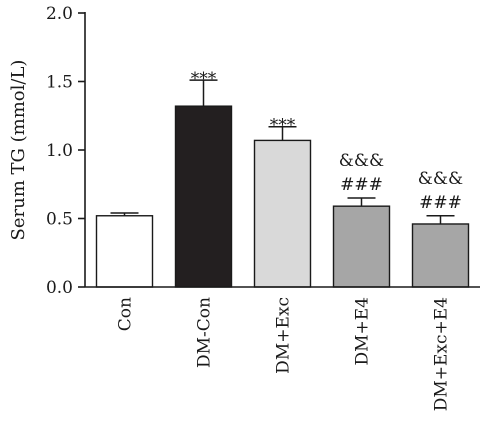 This screenshot has height=430, width=500. I want to click on category-label: DM+Exc+E4, so click(442, 354).